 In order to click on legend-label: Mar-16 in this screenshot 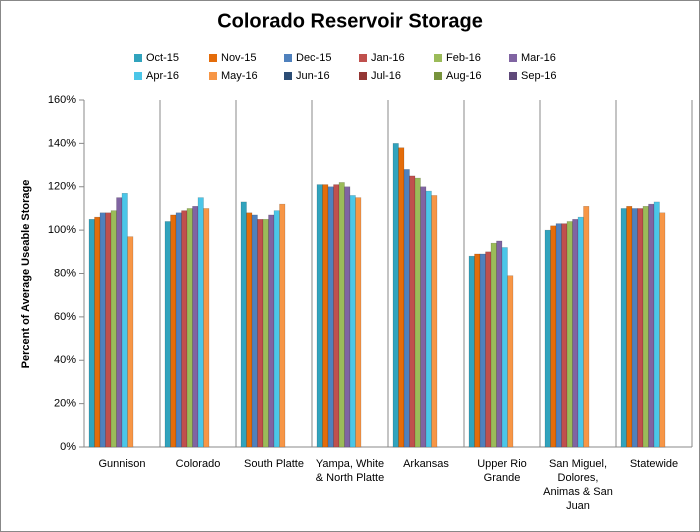, I will do `click(538, 58)`.